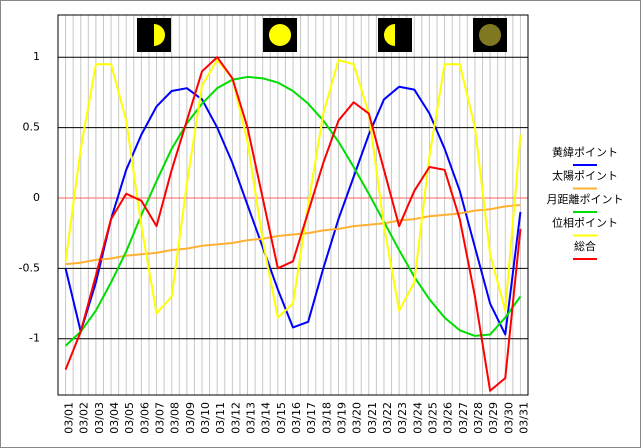 The height and width of the screenshot is (448, 641). I want to click on y-tick-label: -0.5, so click(29, 267).